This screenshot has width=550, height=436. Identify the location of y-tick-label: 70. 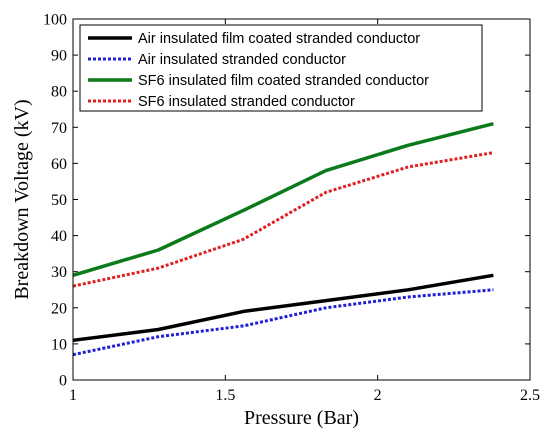
(59, 128).